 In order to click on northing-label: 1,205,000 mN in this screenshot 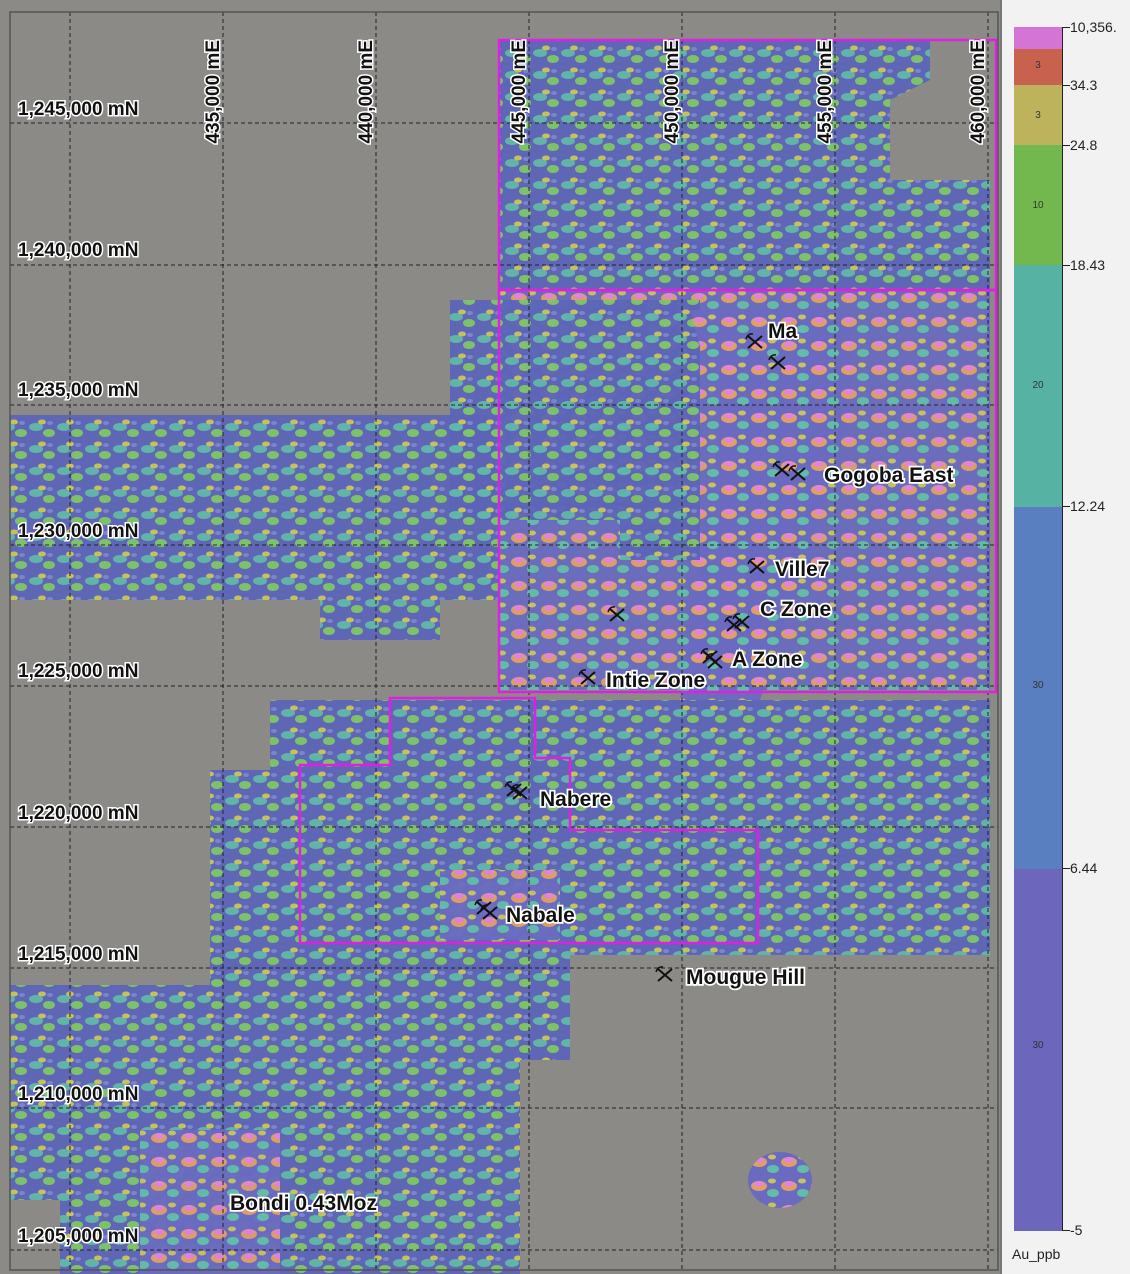, I will do `click(78, 1236)`.